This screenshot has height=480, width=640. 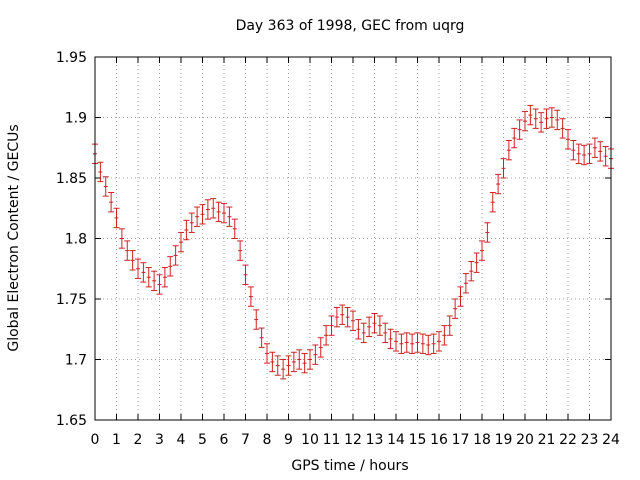 I want to click on x-tick-label: 13, so click(x=375, y=440).